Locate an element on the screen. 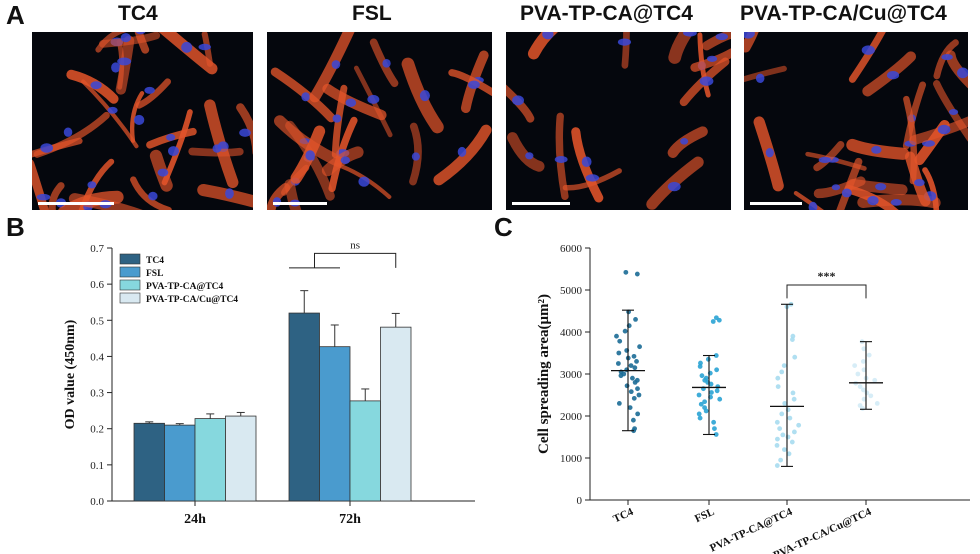 The image size is (980, 554). panel-a-label: A is located at coordinates (15, 15).